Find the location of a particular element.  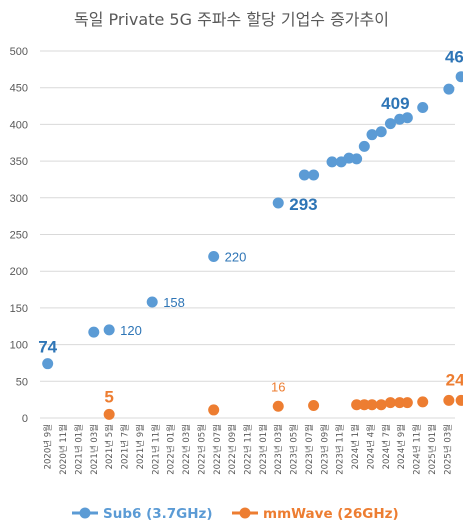

y-axis: 0 50 100 150 200 250 300 350 400 450 500 is located at coordinates (19, 235).